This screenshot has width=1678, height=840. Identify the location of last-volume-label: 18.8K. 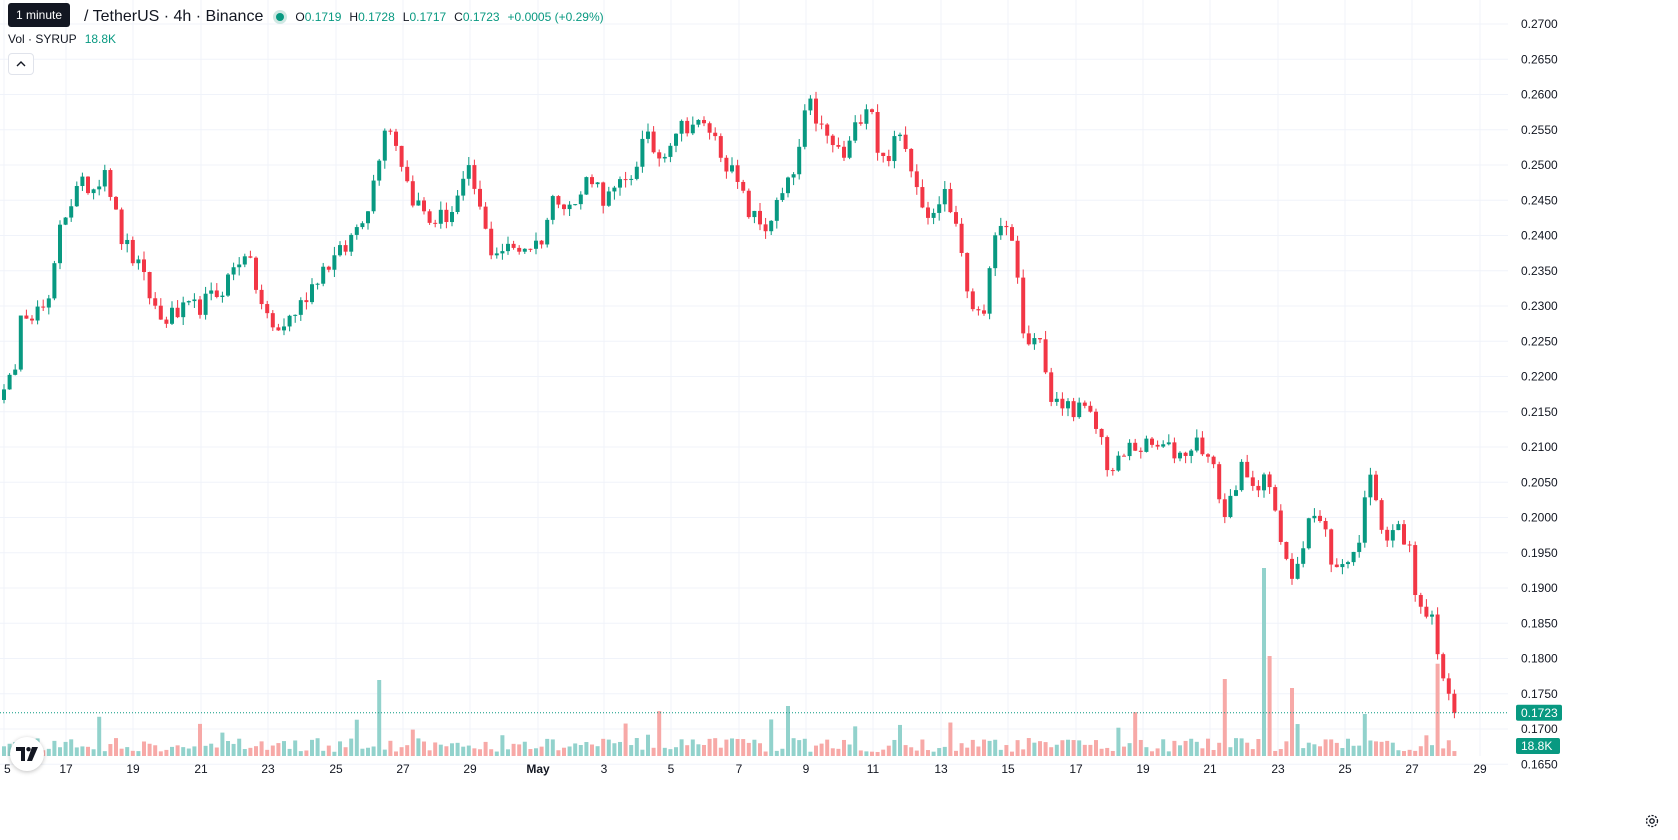
(1536, 746).